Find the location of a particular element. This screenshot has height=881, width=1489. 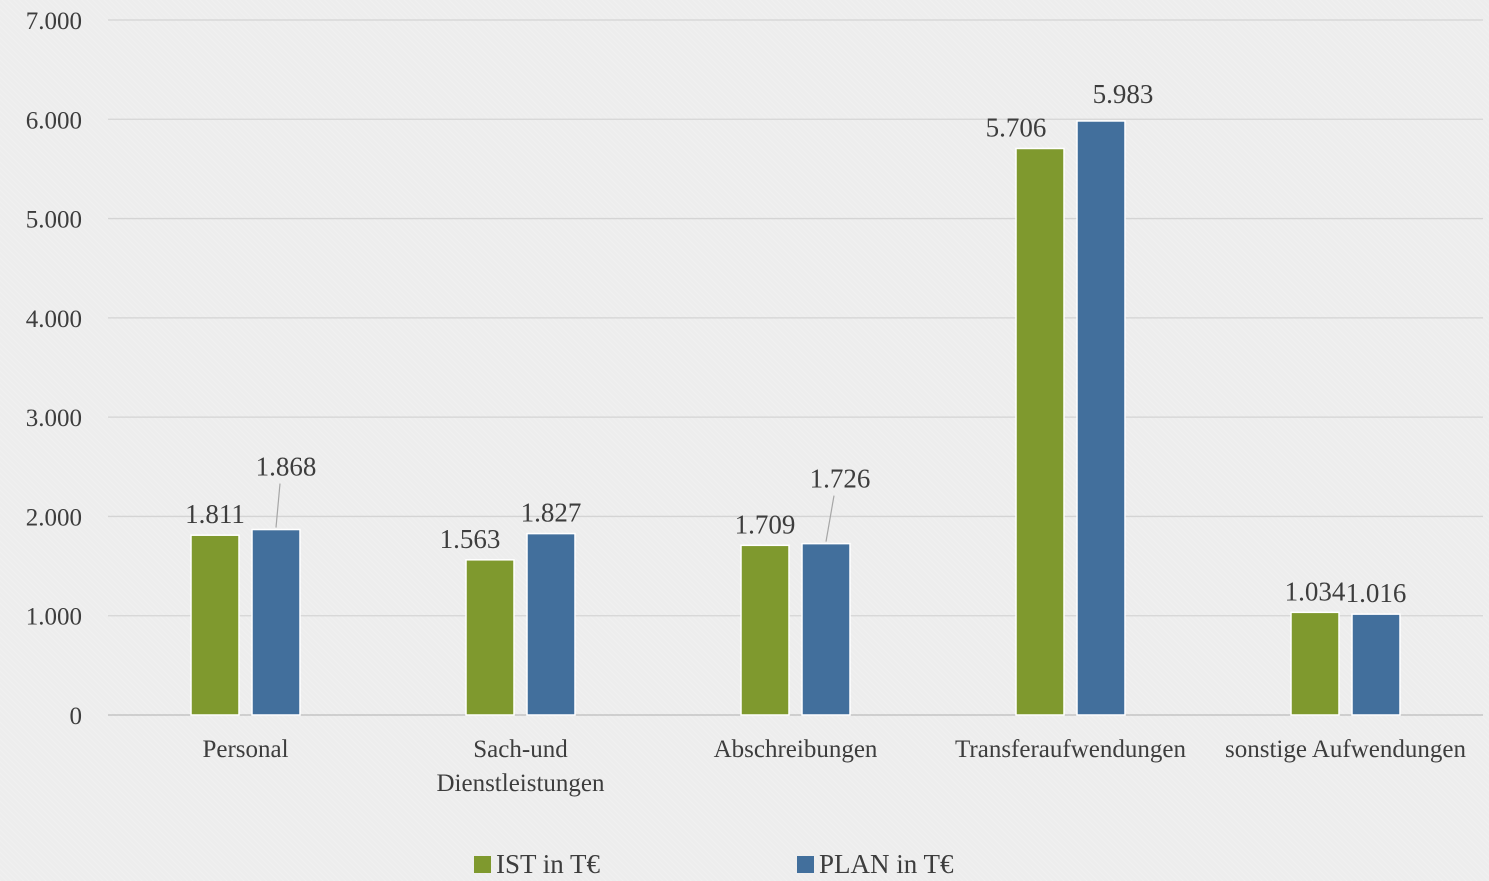

data-label: 1.726 is located at coordinates (840, 479).